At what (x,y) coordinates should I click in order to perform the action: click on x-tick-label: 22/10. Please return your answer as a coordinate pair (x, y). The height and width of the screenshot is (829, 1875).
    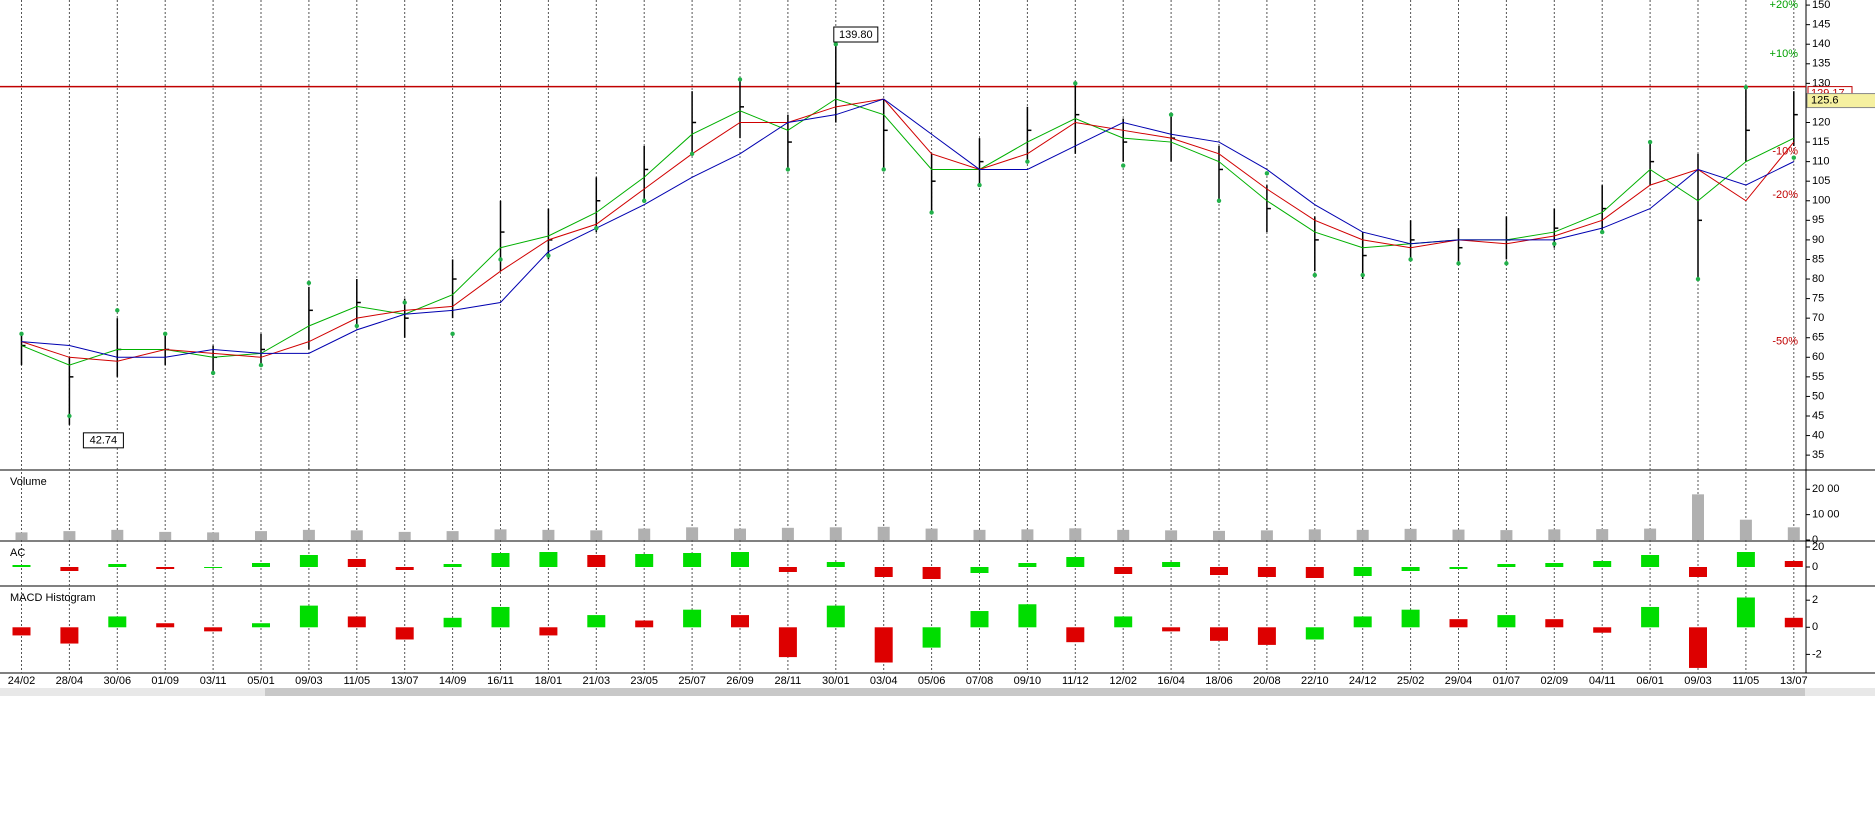
    Looking at the image, I should click on (1315, 681).